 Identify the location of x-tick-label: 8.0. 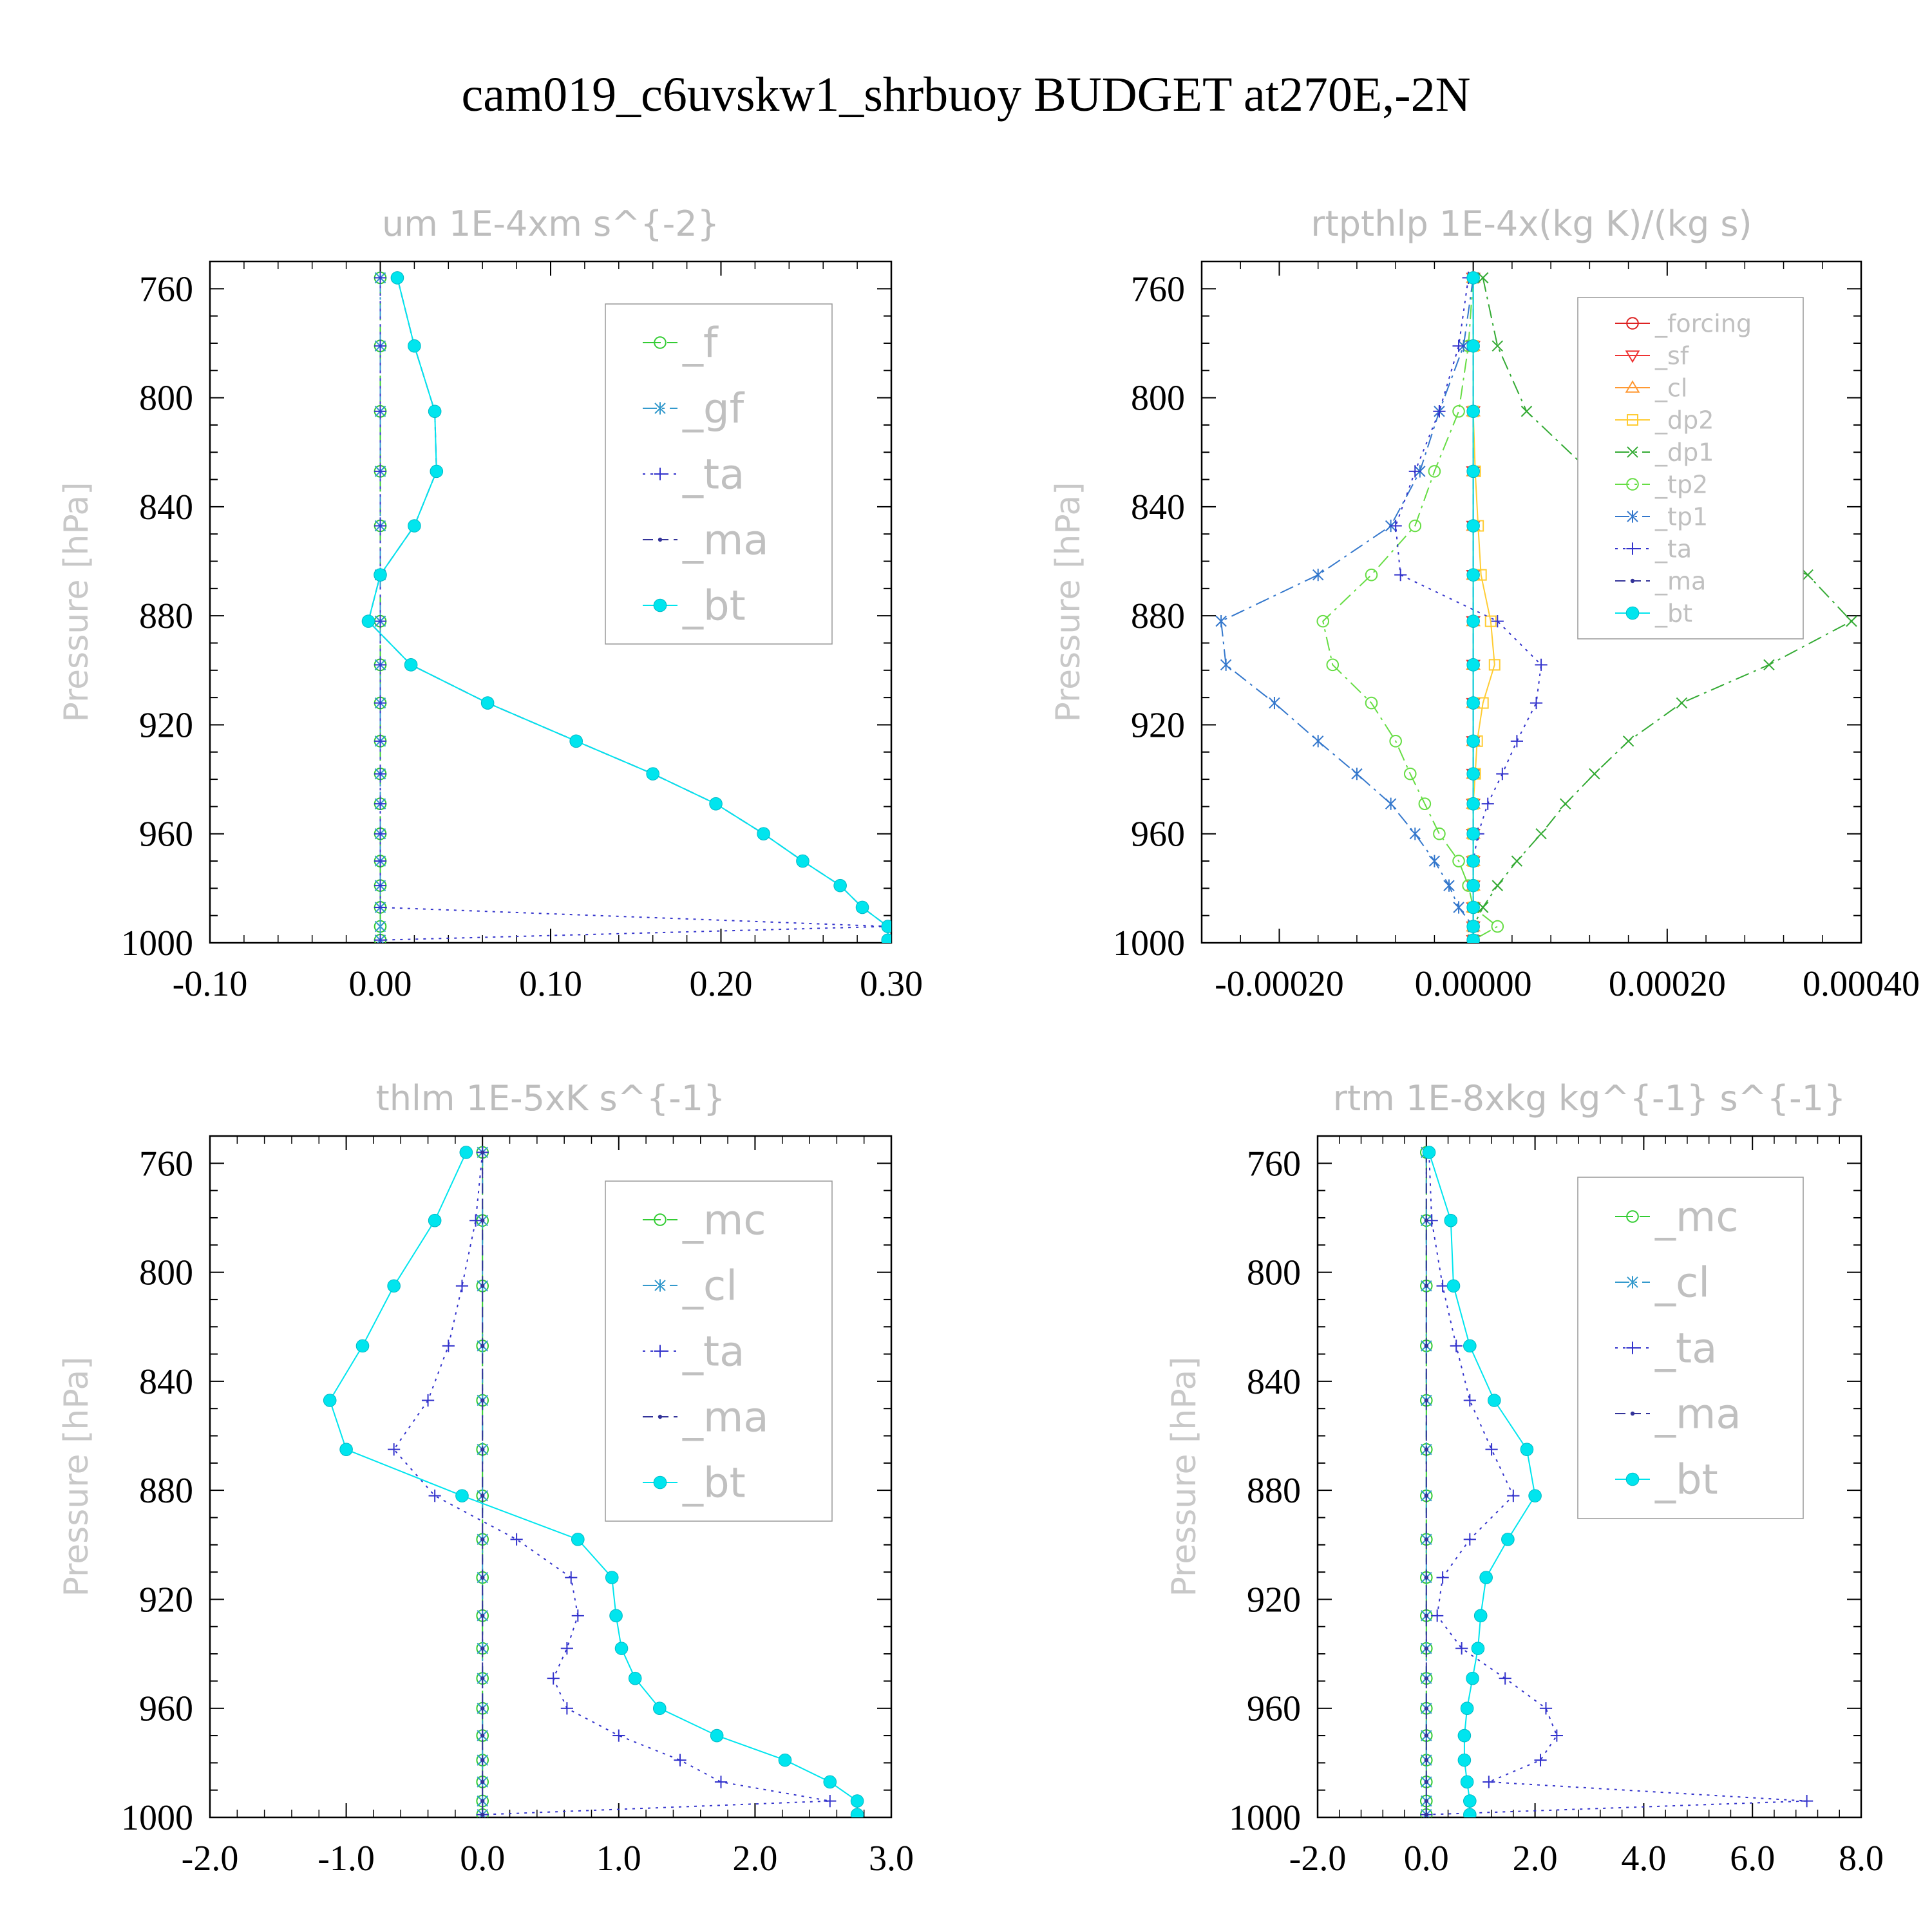
(1861, 1859).